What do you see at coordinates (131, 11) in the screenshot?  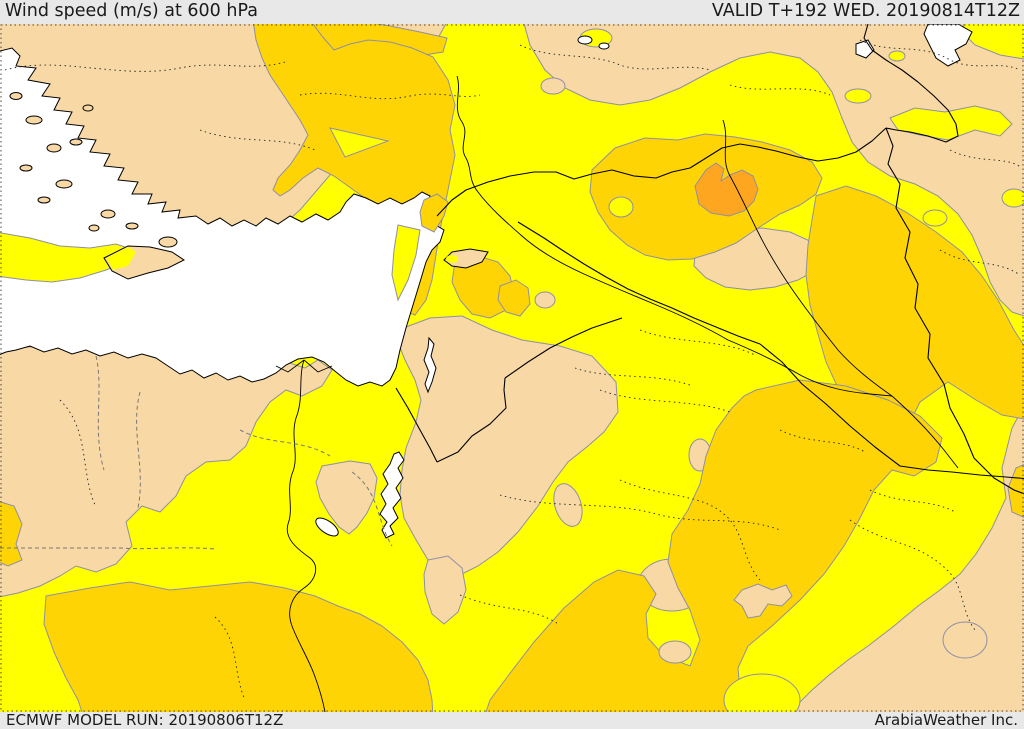 I see `page-title: Wind speed (m/s) at 600 hPa` at bounding box center [131, 11].